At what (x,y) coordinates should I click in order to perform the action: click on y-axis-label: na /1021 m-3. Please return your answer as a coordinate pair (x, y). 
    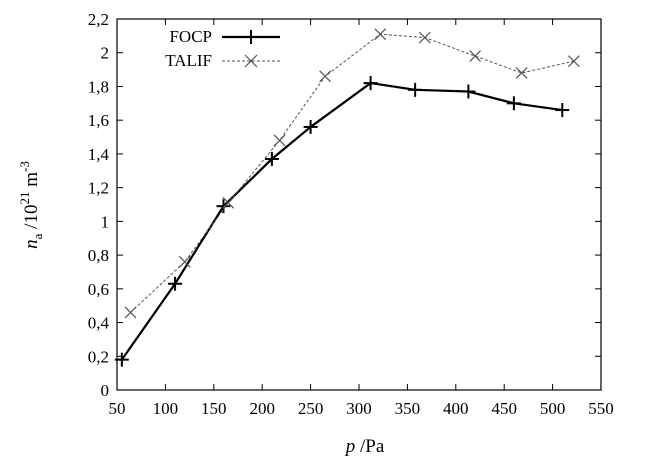
    Looking at the image, I should click on (31, 205).